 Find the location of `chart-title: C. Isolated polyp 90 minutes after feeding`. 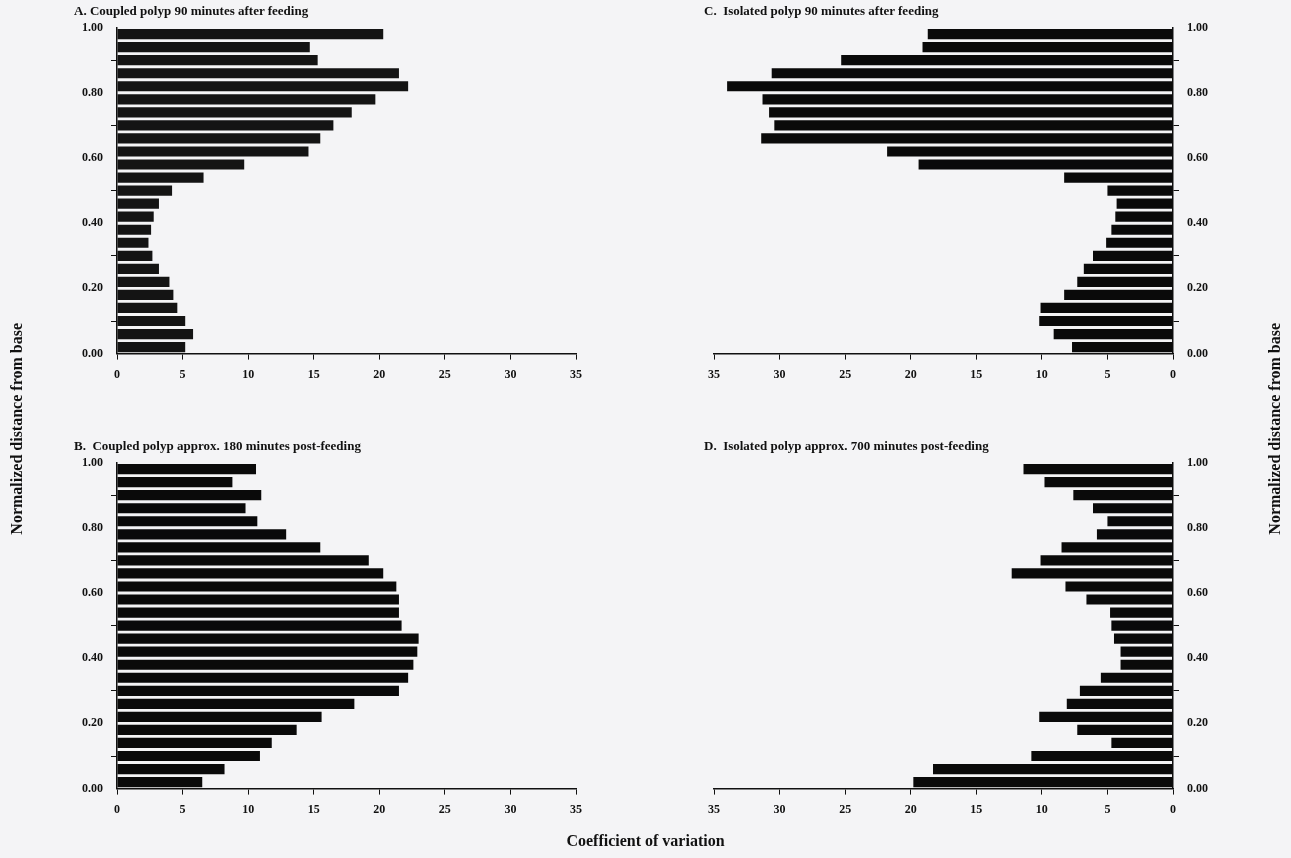

chart-title: C. Isolated polyp 90 minutes after feeding is located at coordinates (821, 11).